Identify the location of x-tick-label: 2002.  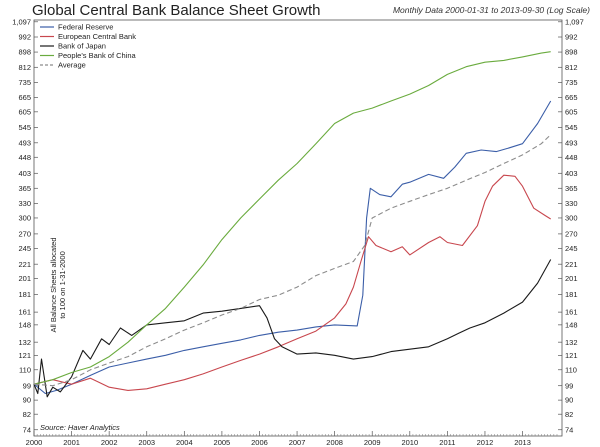
(109, 442).